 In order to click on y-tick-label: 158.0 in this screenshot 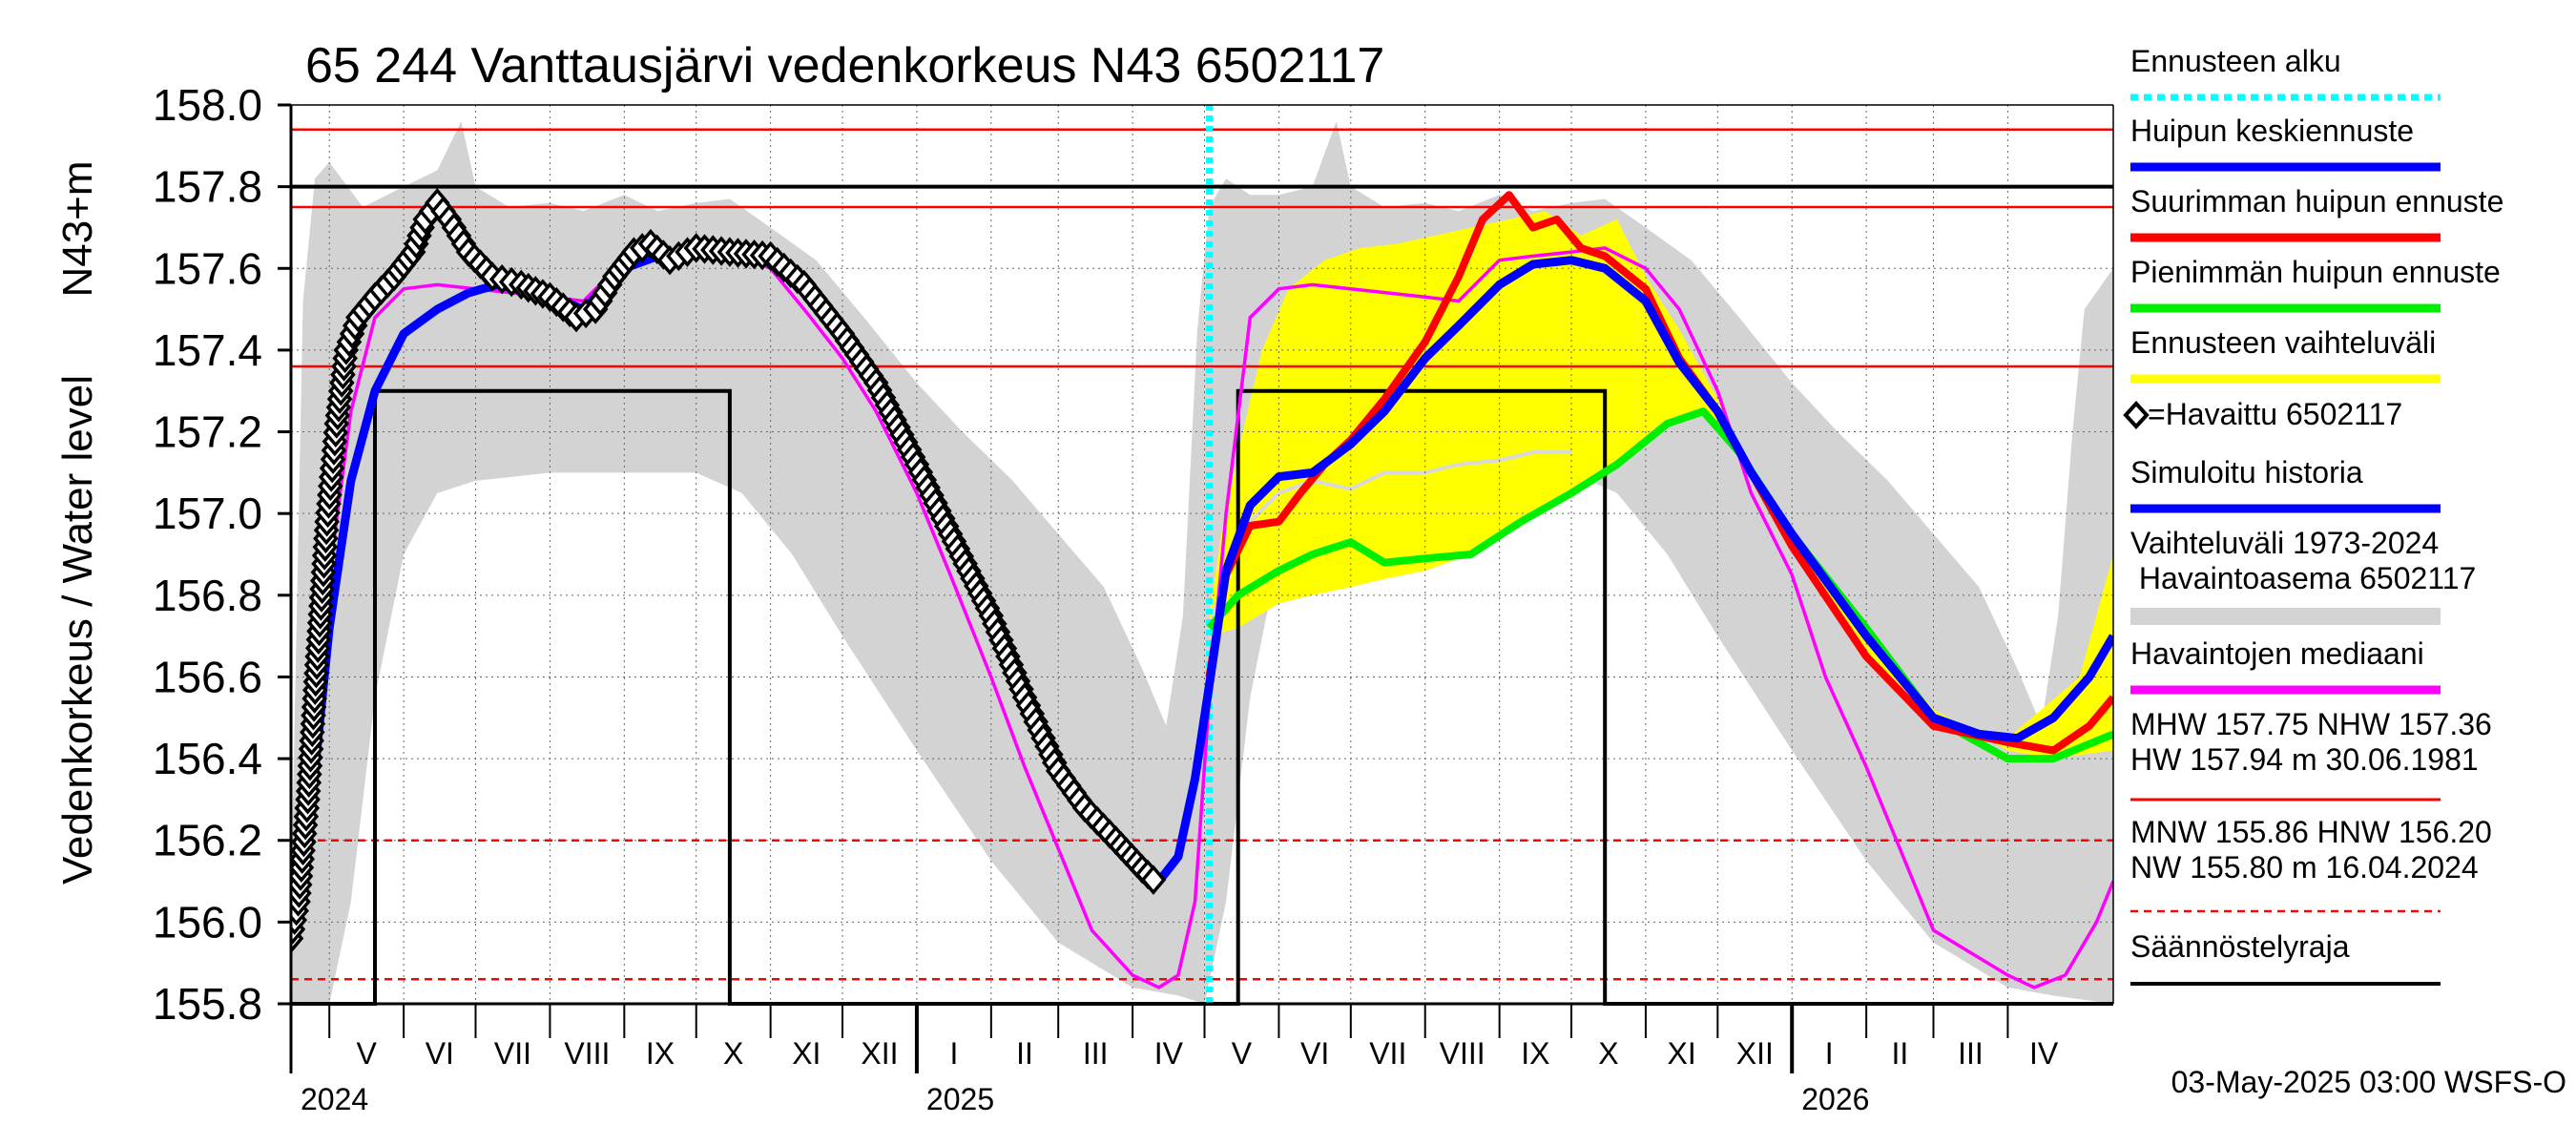, I will do `click(207, 105)`.